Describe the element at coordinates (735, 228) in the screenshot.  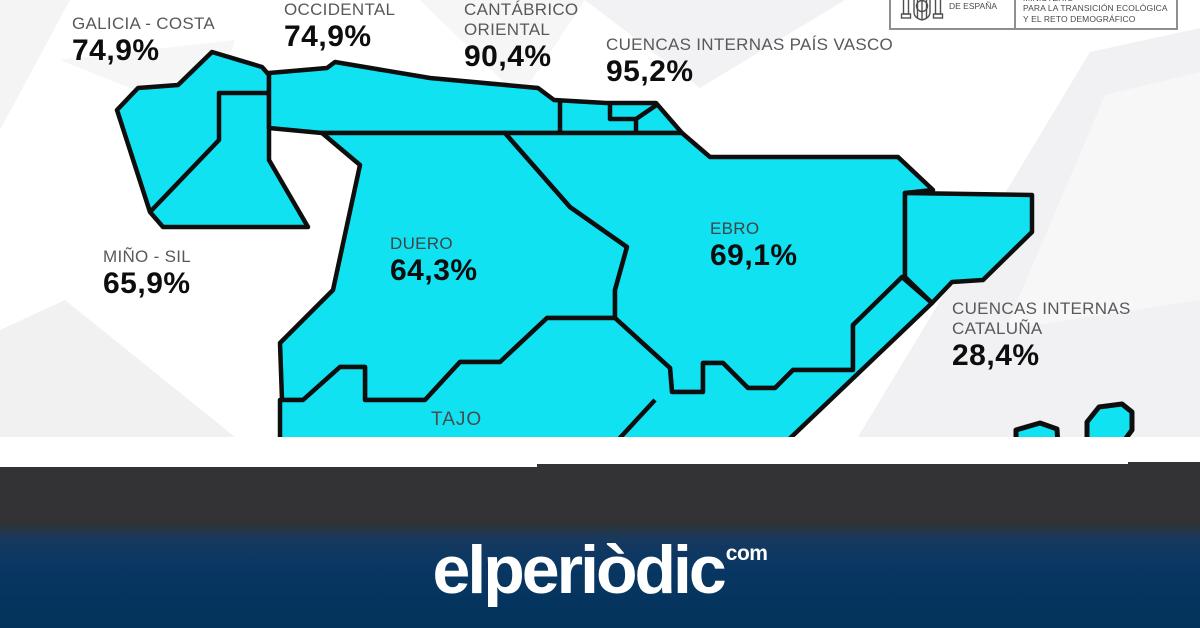
I see `region-name: EBRO` at that location.